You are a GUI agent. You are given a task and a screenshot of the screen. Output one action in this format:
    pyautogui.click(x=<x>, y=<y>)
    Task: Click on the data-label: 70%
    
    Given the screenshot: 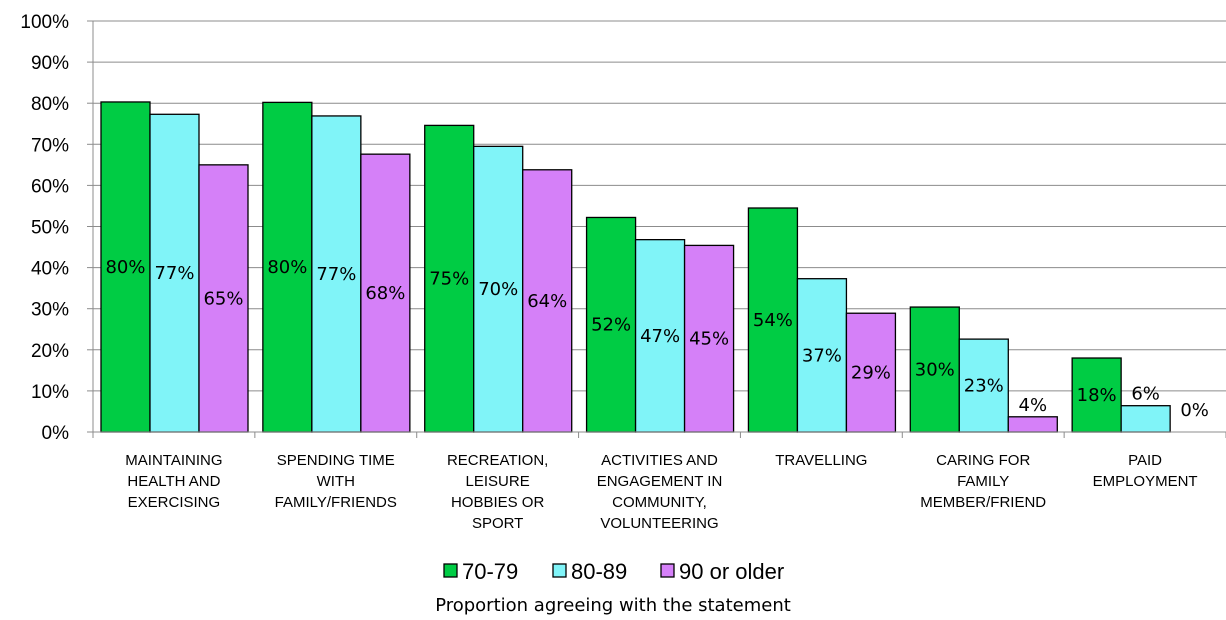 What is the action you would take?
    pyautogui.click(x=498, y=289)
    